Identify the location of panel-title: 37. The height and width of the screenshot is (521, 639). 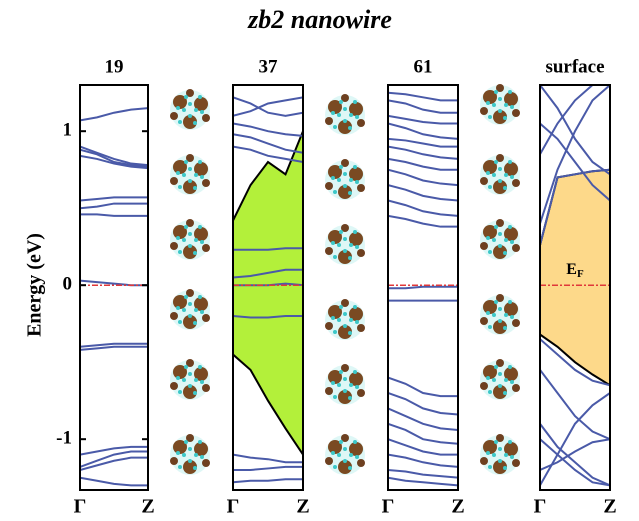
(269, 66).